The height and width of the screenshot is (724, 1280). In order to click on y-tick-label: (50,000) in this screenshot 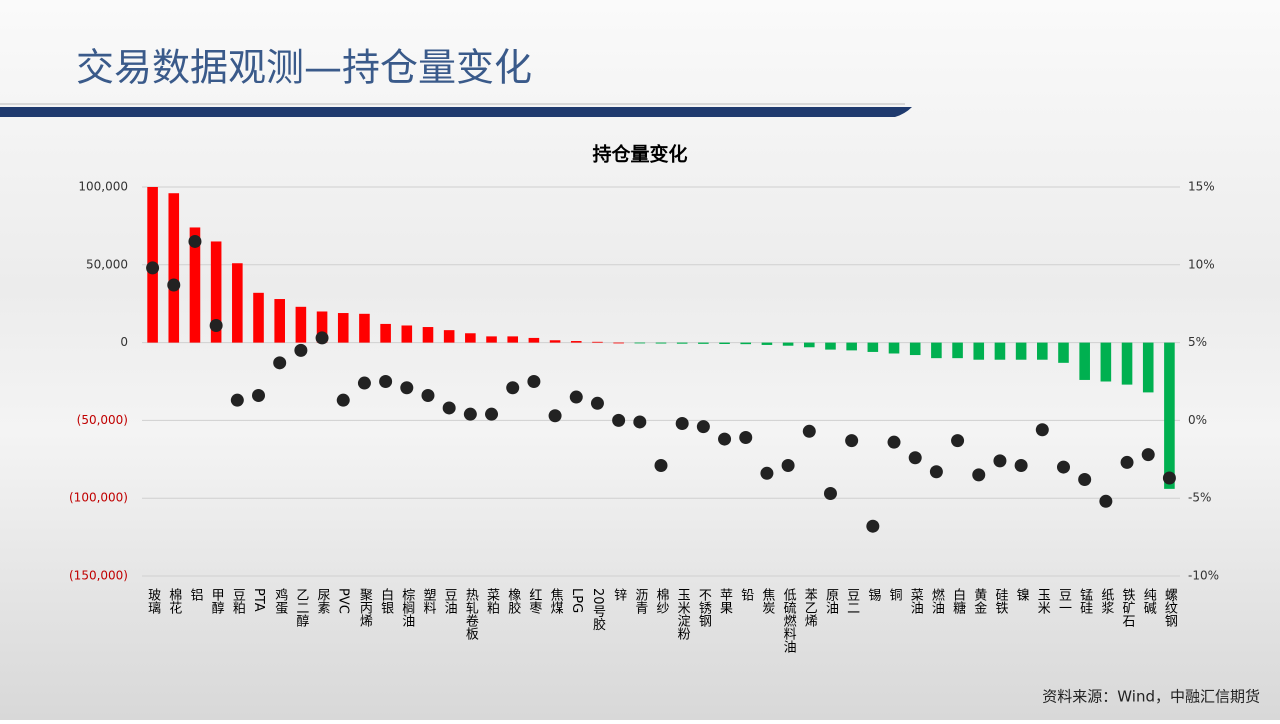, I will do `click(102, 420)`.